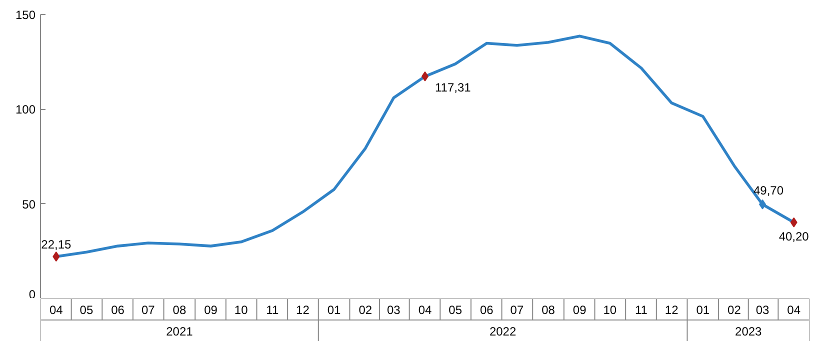  I want to click on y-tick-label: 50, so click(29, 204).